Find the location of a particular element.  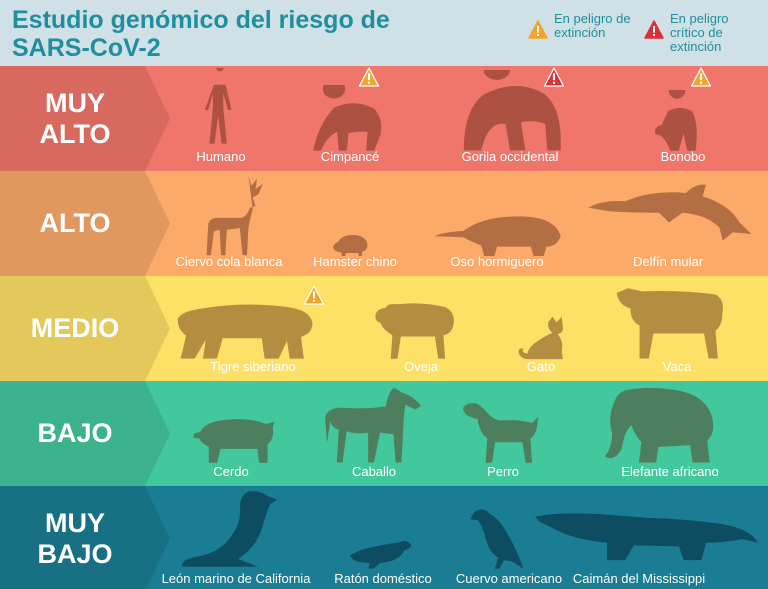

animal-name-label: Gato is located at coordinates (541, 366).